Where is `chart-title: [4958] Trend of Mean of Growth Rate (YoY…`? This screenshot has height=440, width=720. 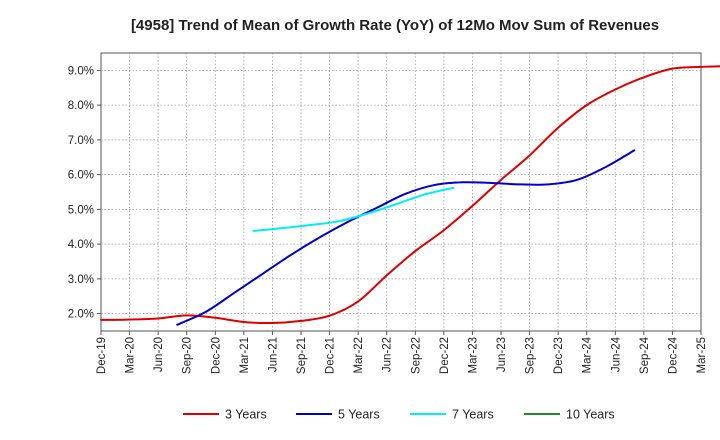 chart-title: [4958] Trend of Mean of Growth Rate (YoY… is located at coordinates (395, 25).